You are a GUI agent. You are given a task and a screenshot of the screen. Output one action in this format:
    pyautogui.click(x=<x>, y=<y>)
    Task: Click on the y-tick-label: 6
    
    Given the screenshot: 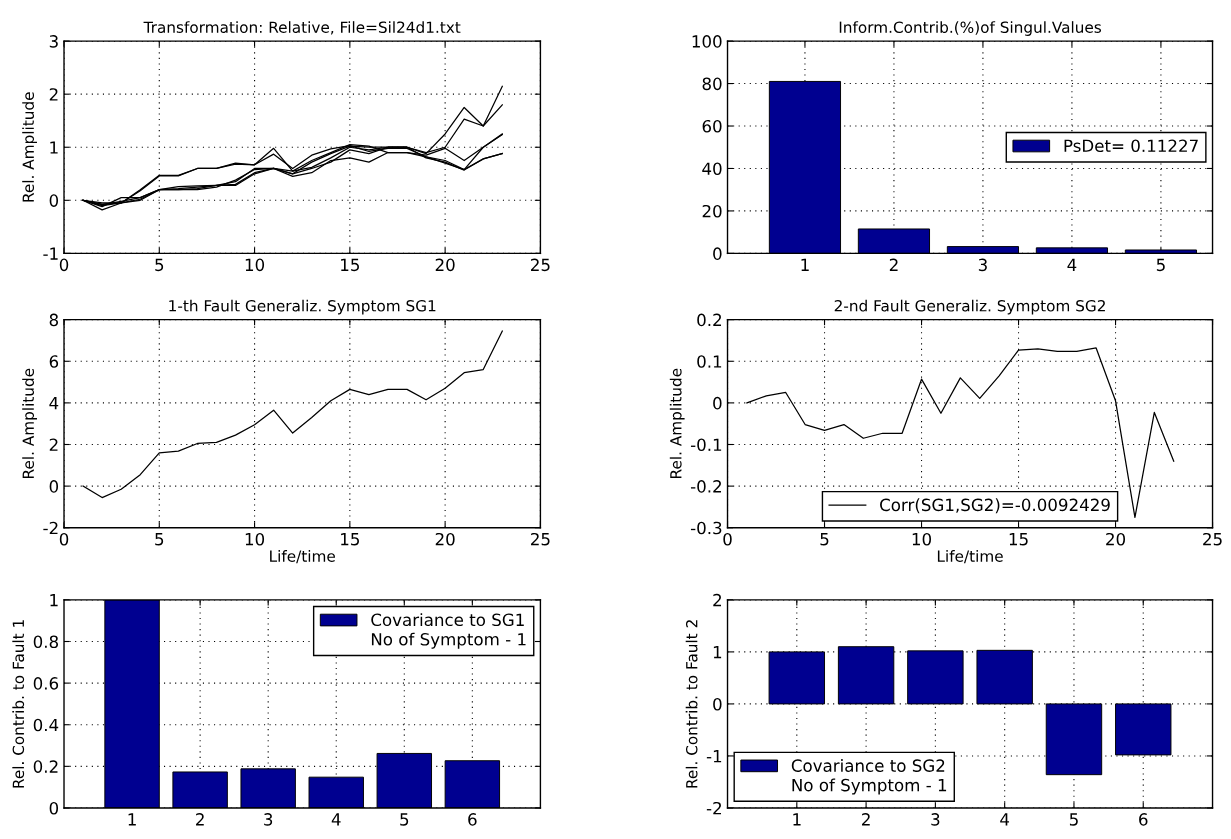 What is the action you would take?
    pyautogui.click(x=54, y=361)
    